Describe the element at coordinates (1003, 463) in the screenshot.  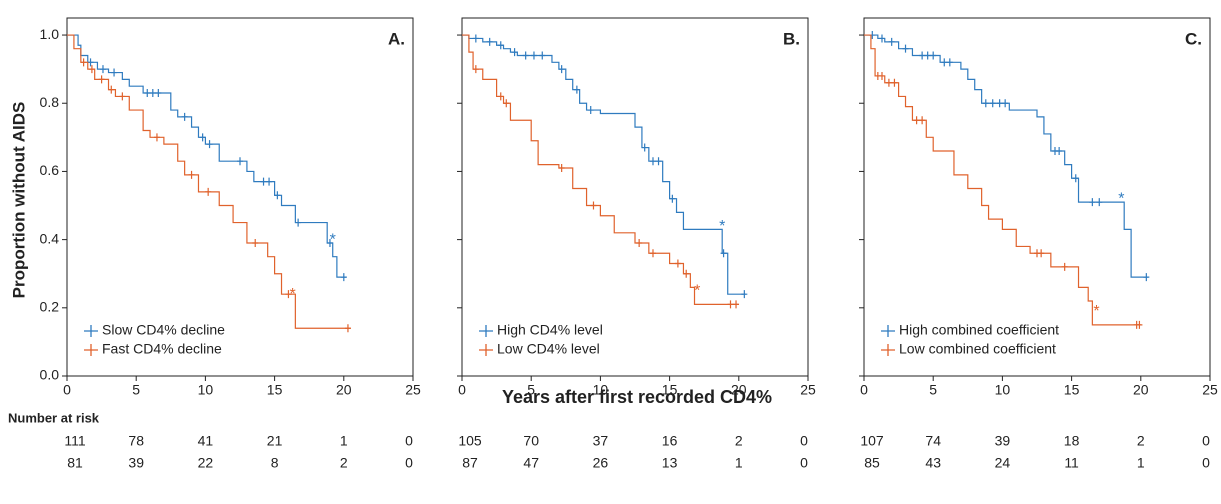
I see `at-risk-count: 24` at that location.